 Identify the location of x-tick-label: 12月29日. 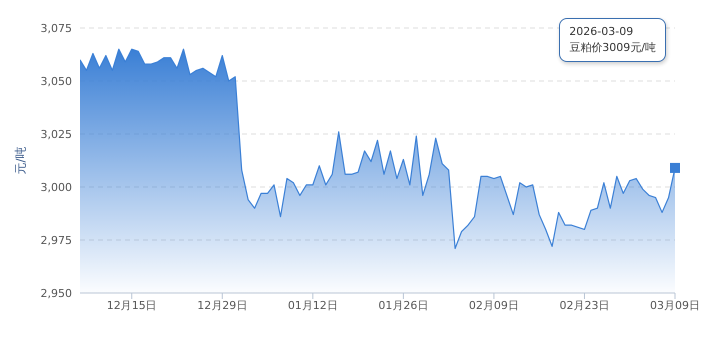
(222, 305).